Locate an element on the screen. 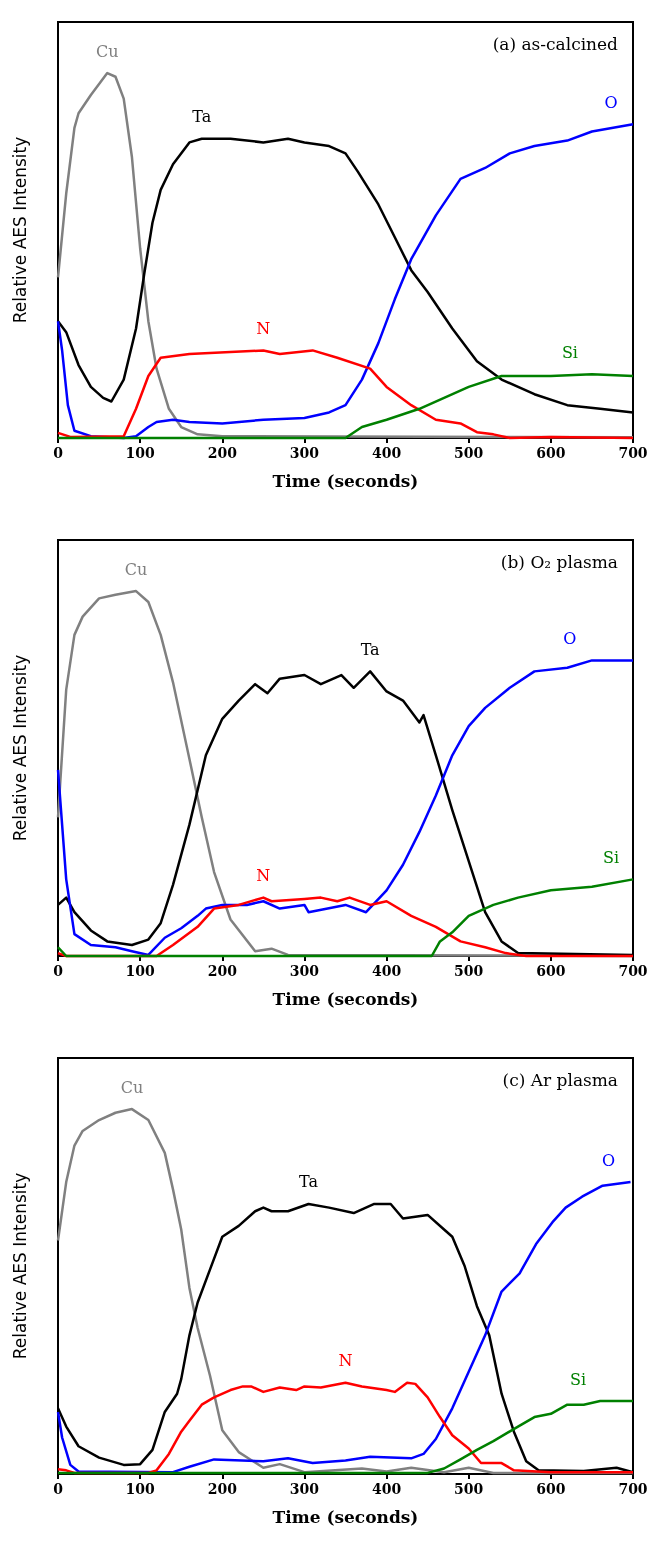 The height and width of the screenshot is (1555, 655). chart-title: (a) as-calcined is located at coordinates (555, 43).